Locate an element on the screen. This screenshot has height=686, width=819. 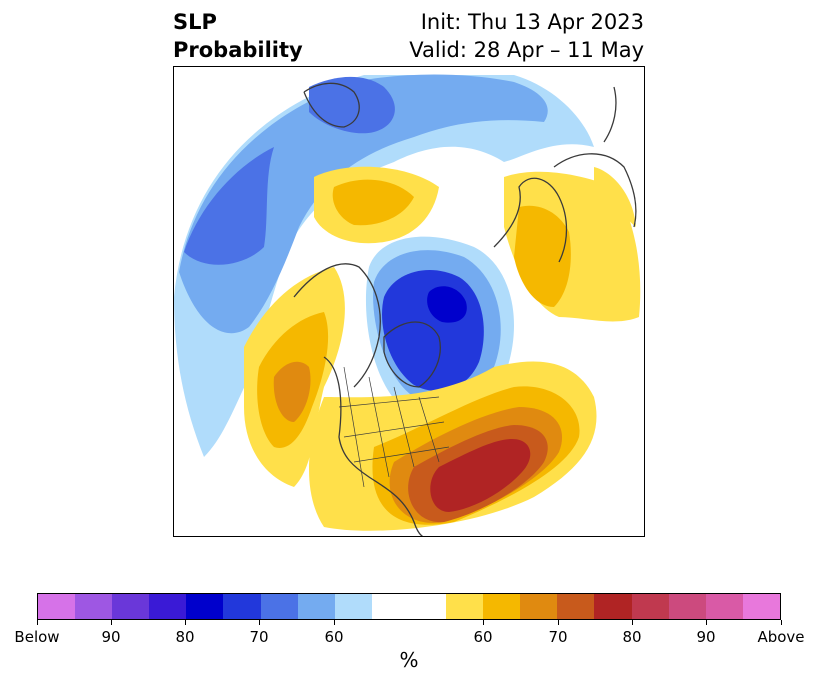
colorbar is located at coordinates (409, 606).